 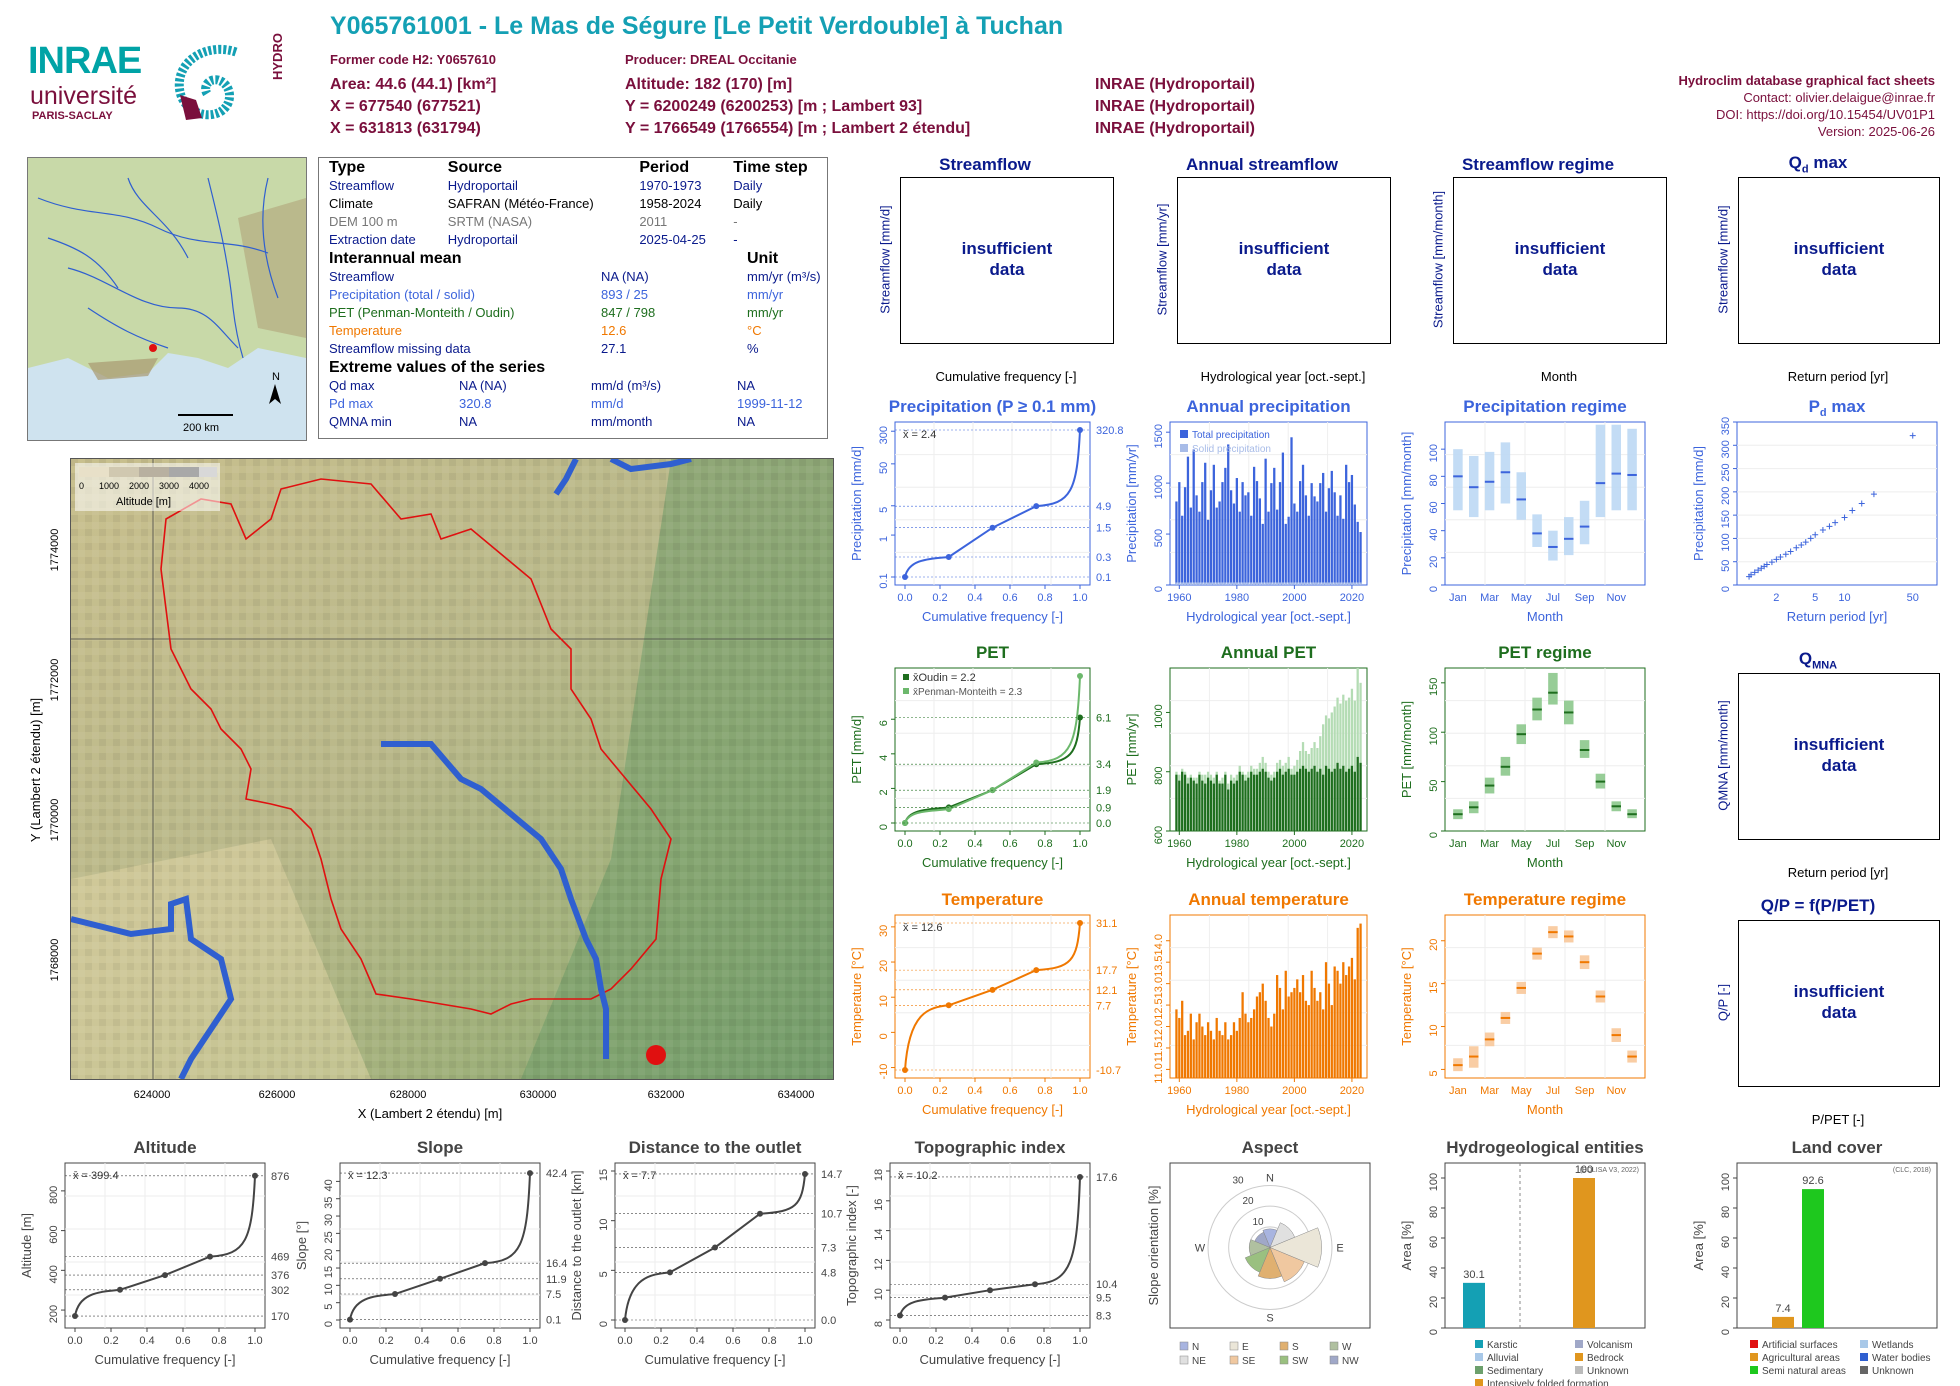 I want to click on mean-row: Streamflow NA (NA) mm/yr (m³/s), so click(x=573, y=277).